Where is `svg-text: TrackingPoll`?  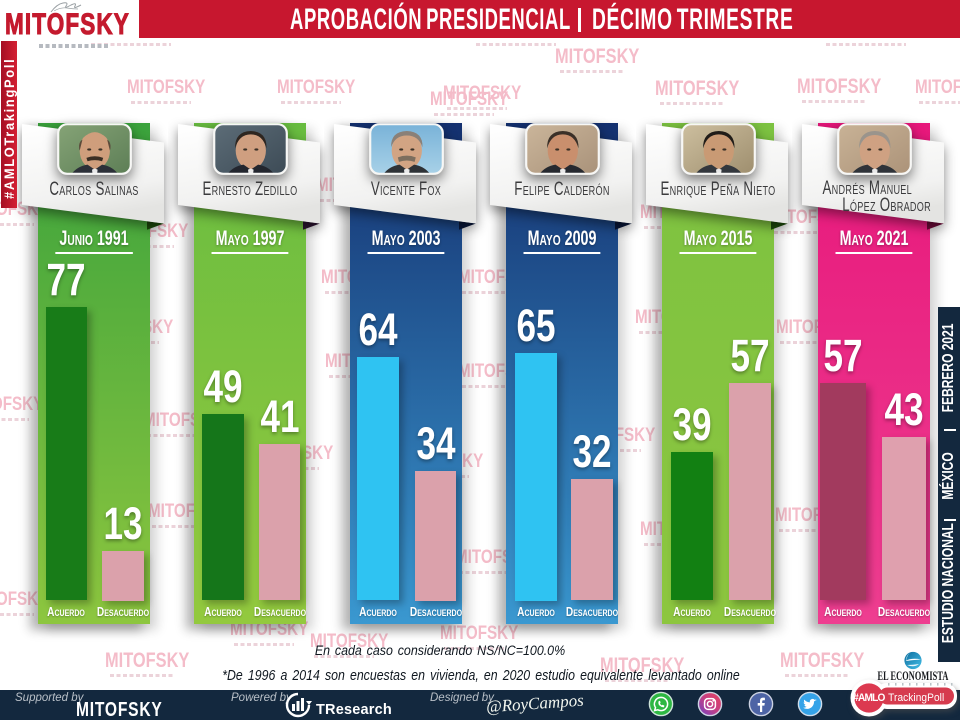 svg-text: TrackingPoll is located at coordinates (916, 698).